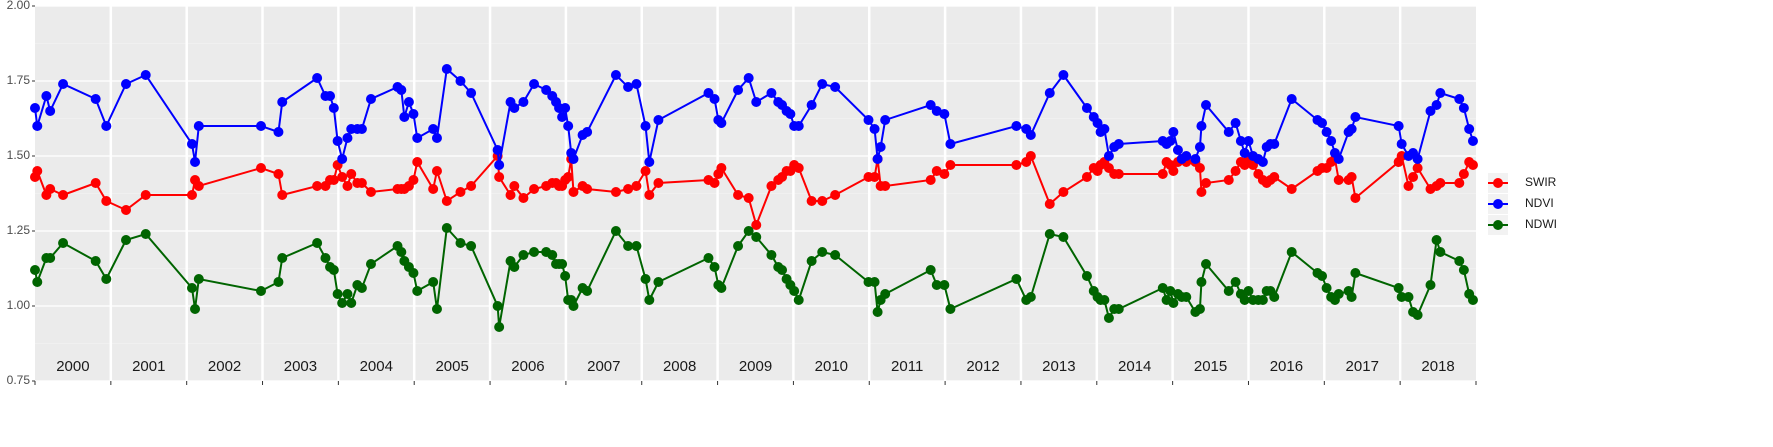 The width and height of the screenshot is (1773, 447). Describe the element at coordinates (1362, 366) in the screenshot. I see `year-label: 2017` at that location.